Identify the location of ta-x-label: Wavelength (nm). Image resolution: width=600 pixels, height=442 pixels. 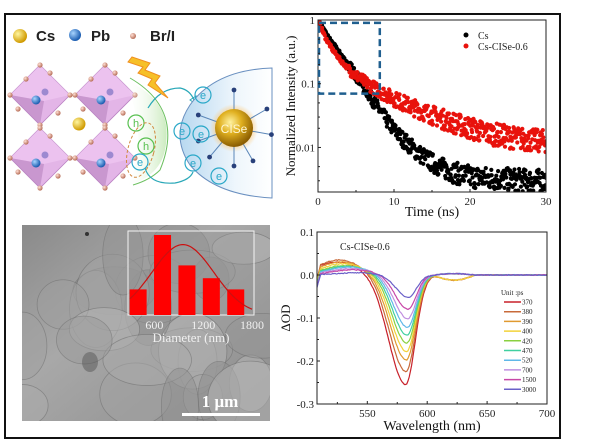
(432, 426).